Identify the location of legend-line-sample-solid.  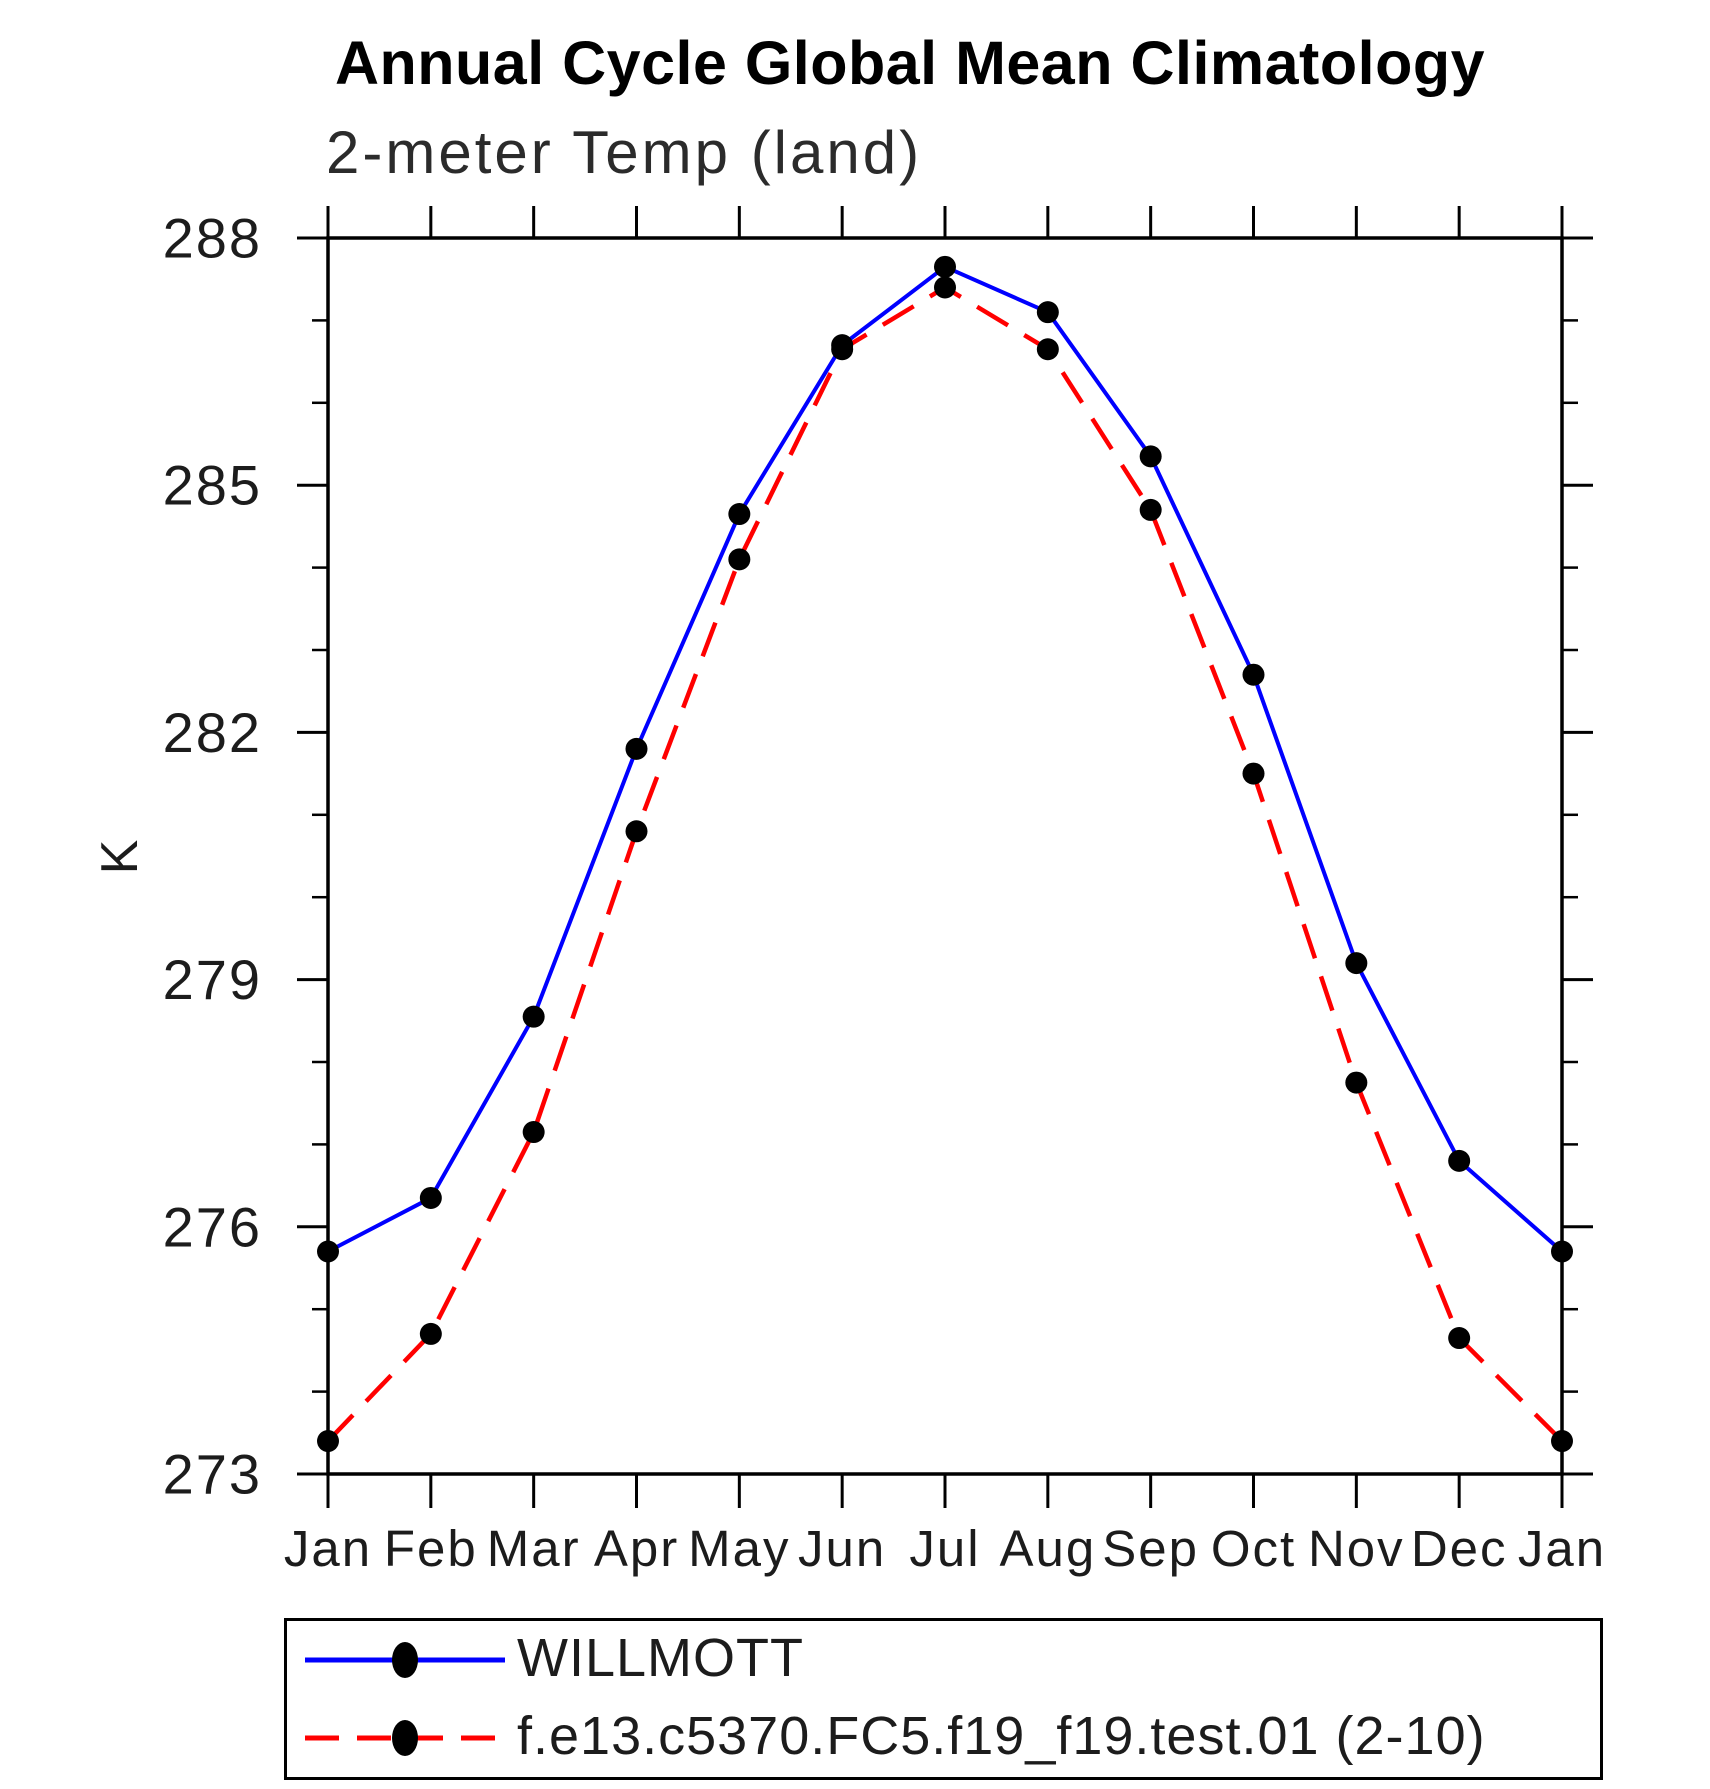
(405, 1660).